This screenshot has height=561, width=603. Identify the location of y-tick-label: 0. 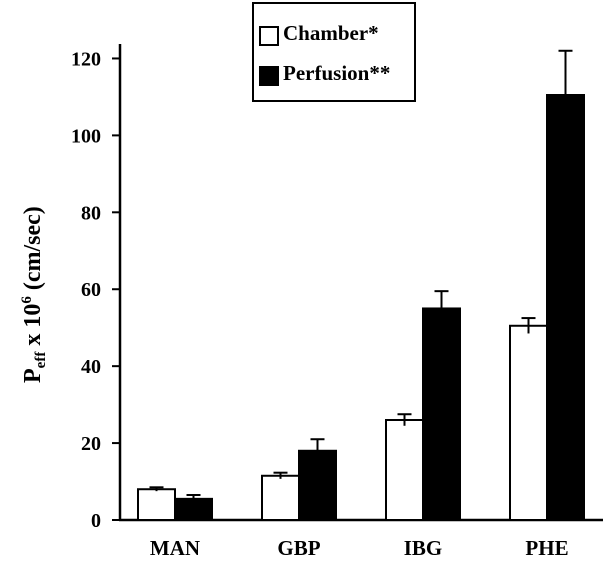
(96, 521).